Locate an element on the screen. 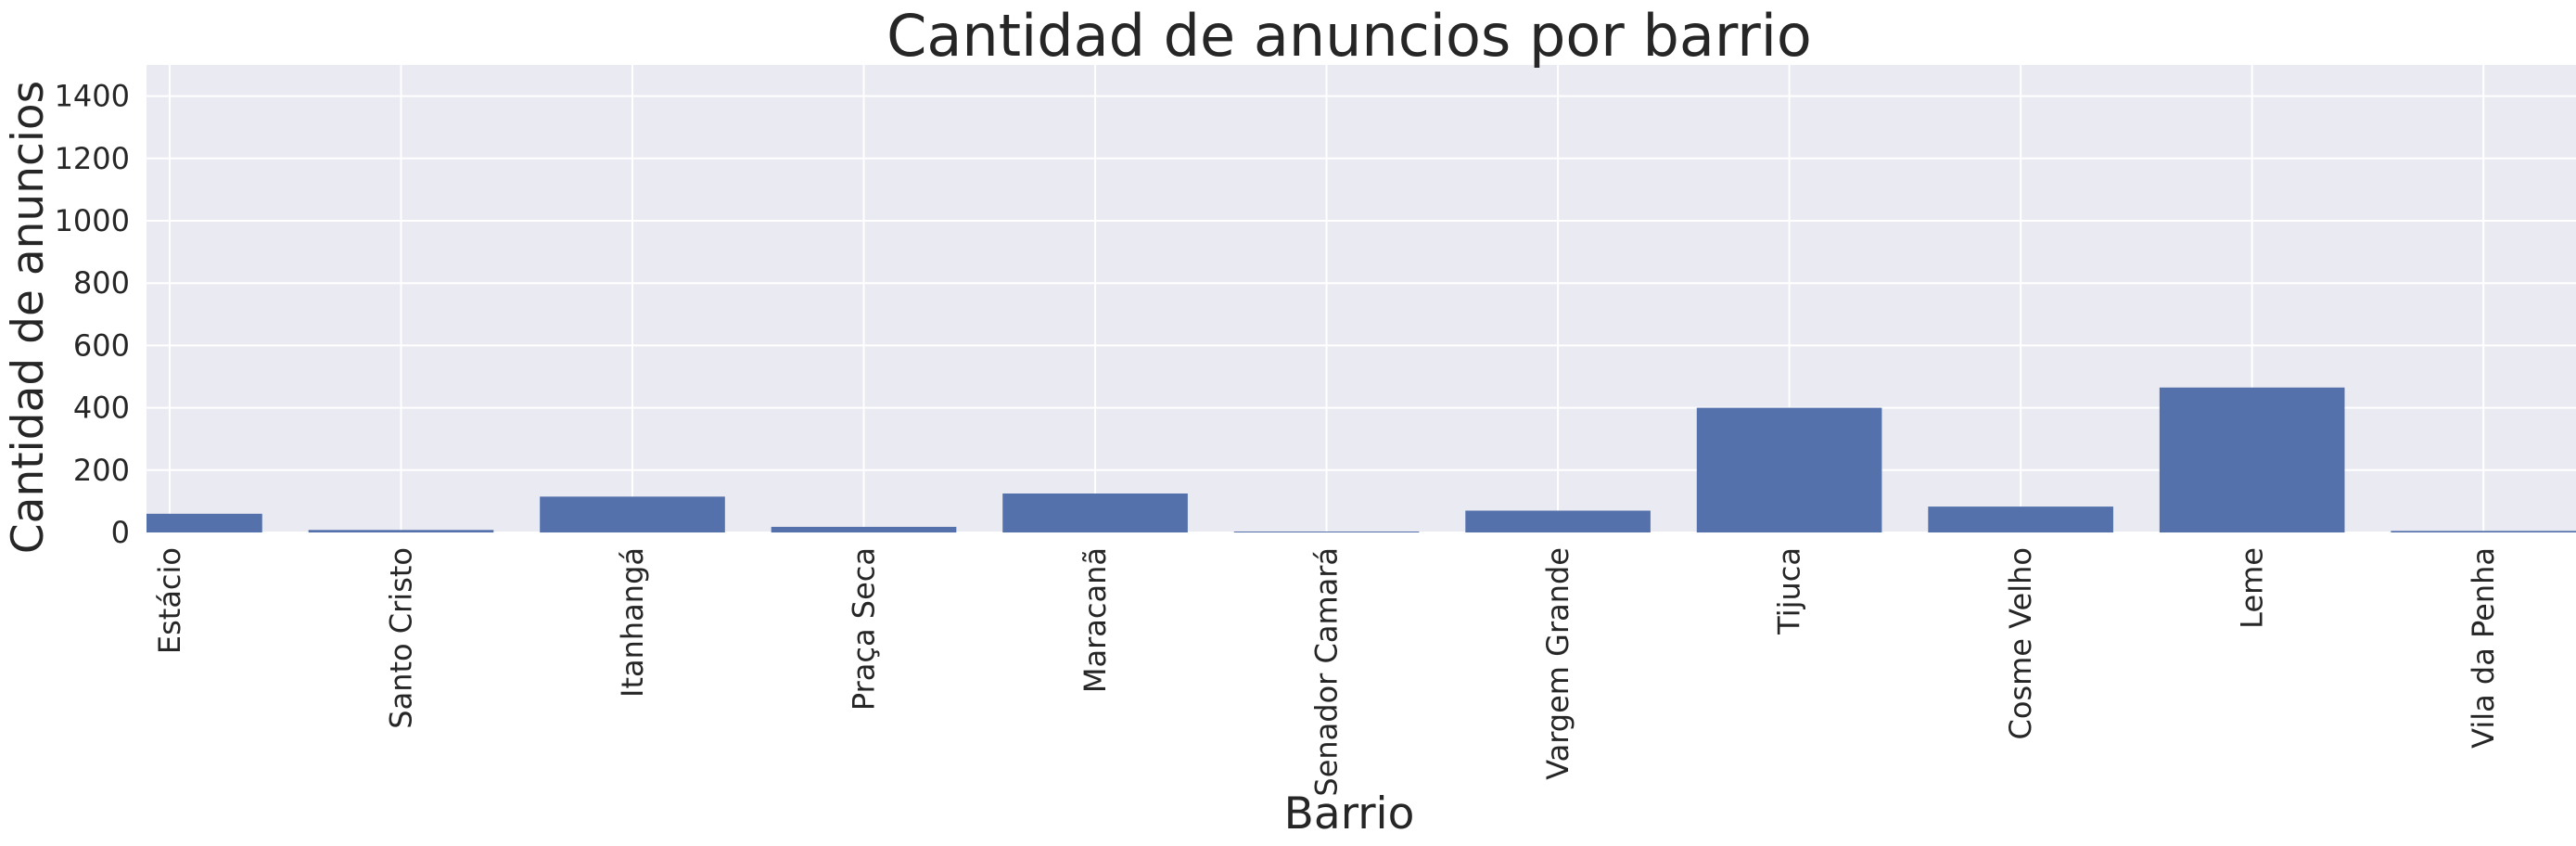 The height and width of the screenshot is (846, 2576). x-tick-label: Estácio is located at coordinates (170, 600).